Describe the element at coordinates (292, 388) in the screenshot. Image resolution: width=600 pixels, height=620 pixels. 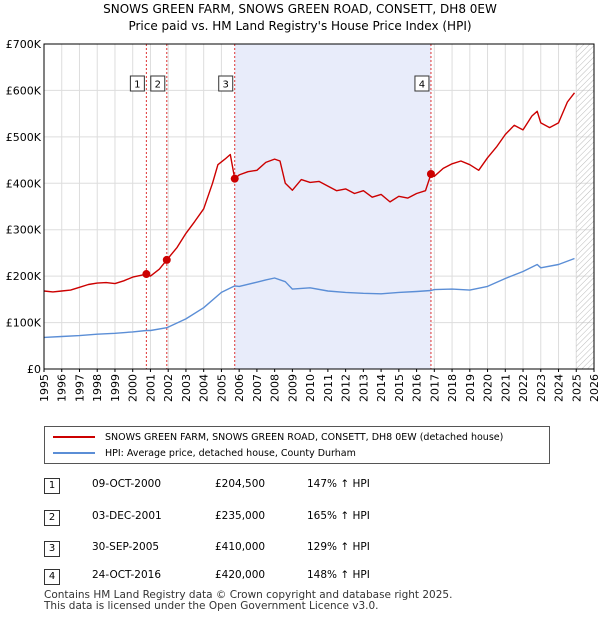
I see `x-tick-label: 2009` at that location.